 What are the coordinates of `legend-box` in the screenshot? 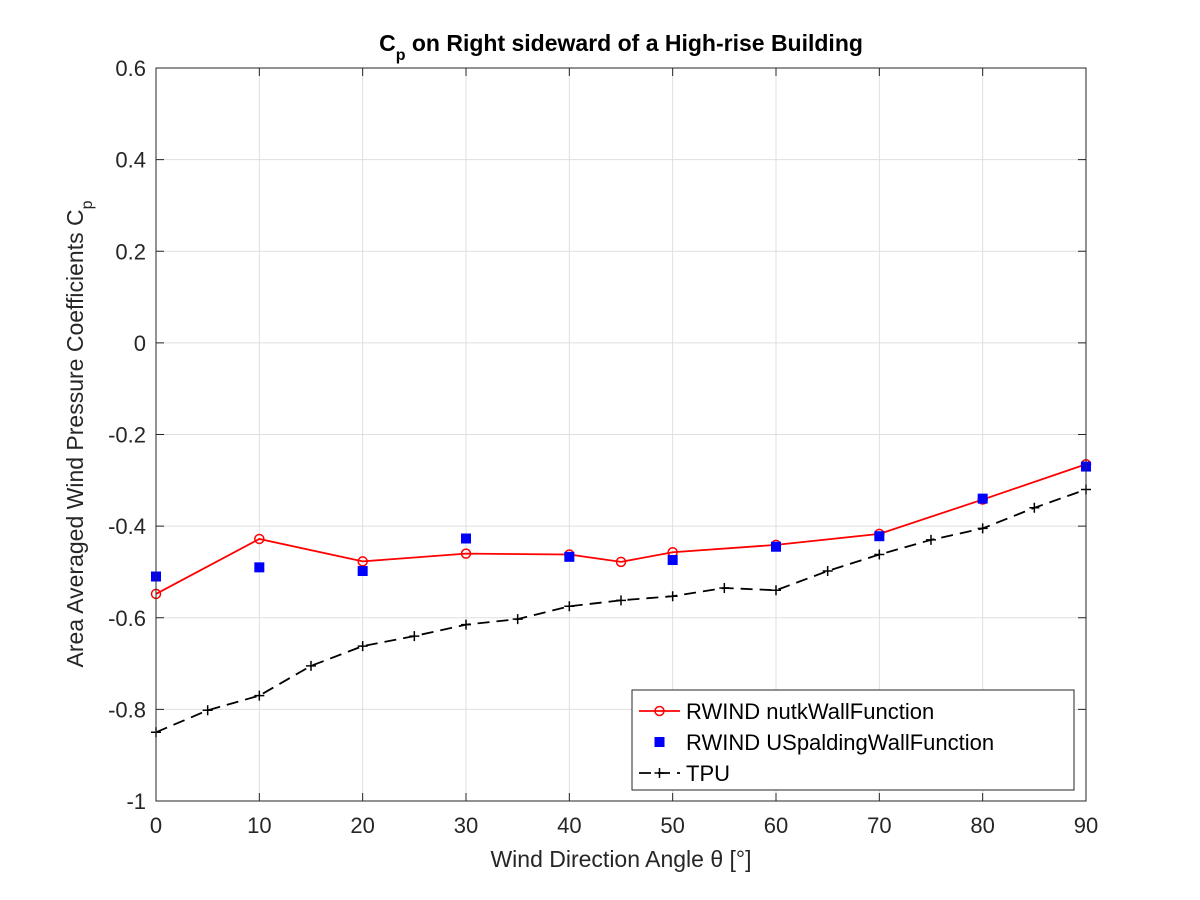 It's located at (853, 740).